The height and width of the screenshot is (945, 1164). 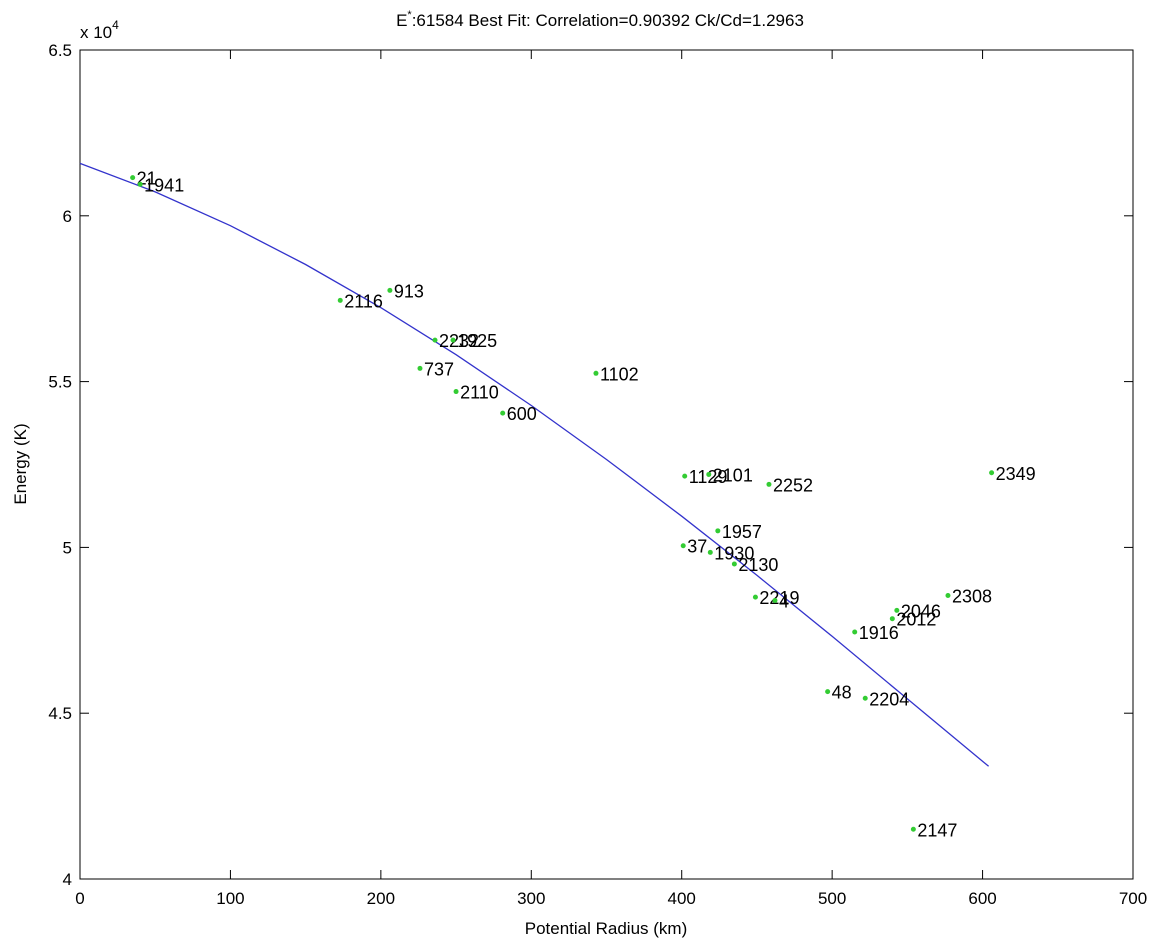 I want to click on x-axis-label: Potential Radius (km), so click(x=606, y=928).